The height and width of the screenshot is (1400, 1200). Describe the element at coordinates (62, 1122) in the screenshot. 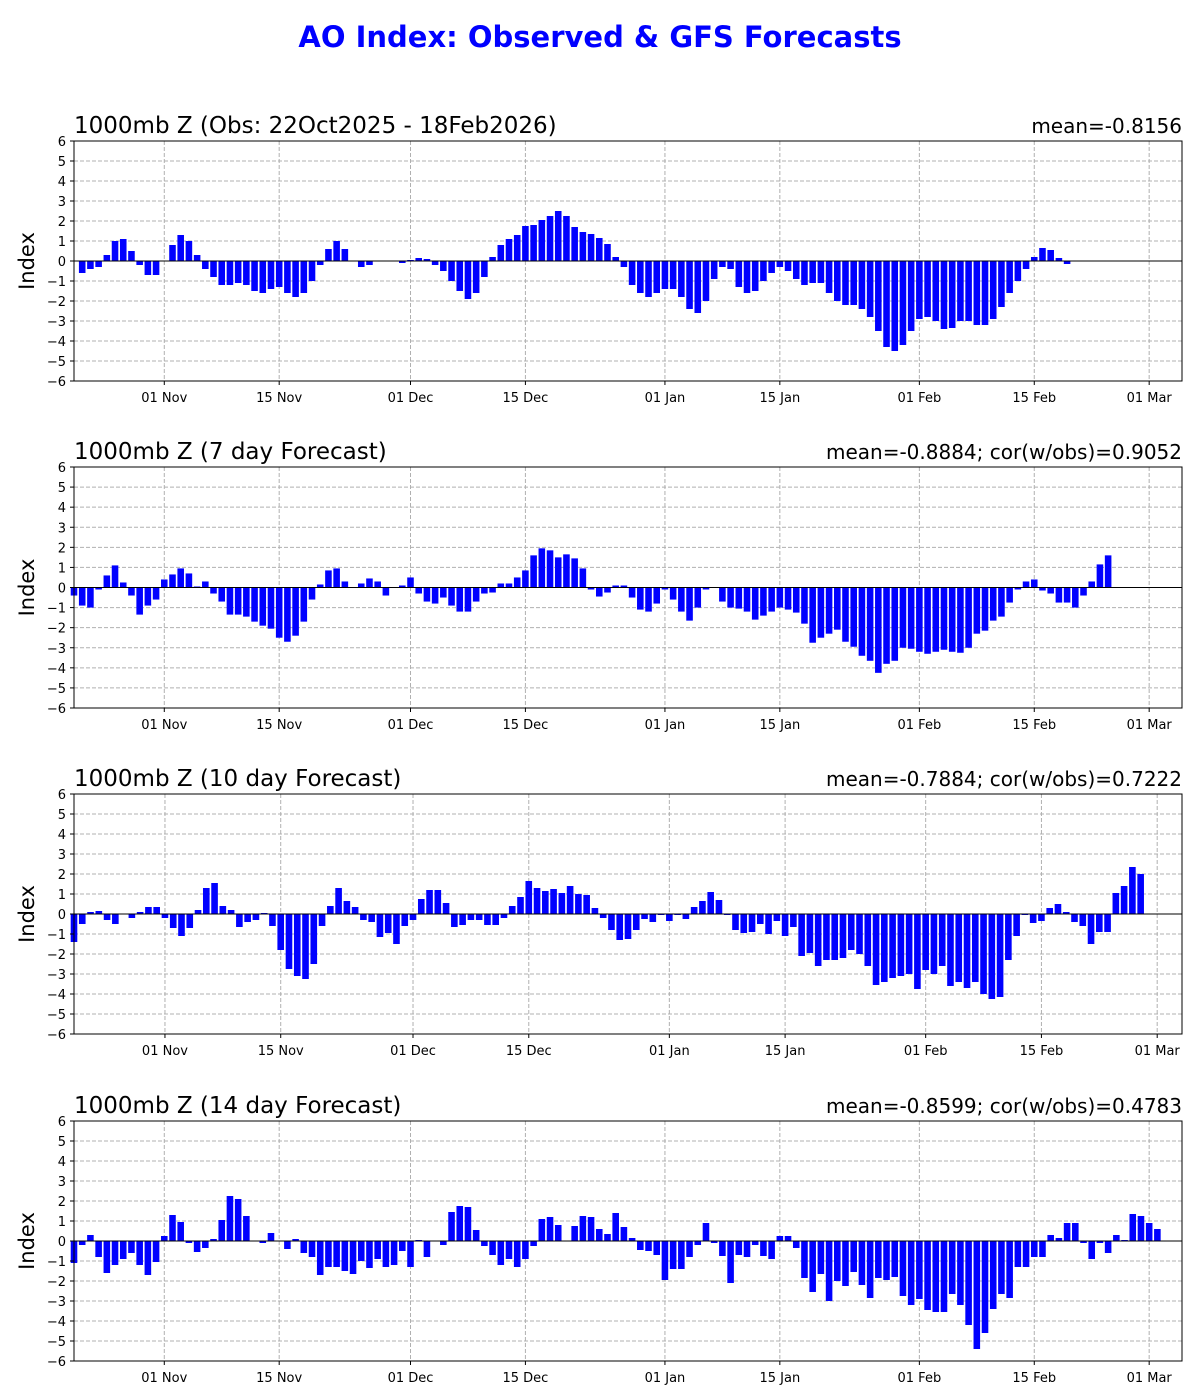

I see `y-tick-label: 6` at that location.